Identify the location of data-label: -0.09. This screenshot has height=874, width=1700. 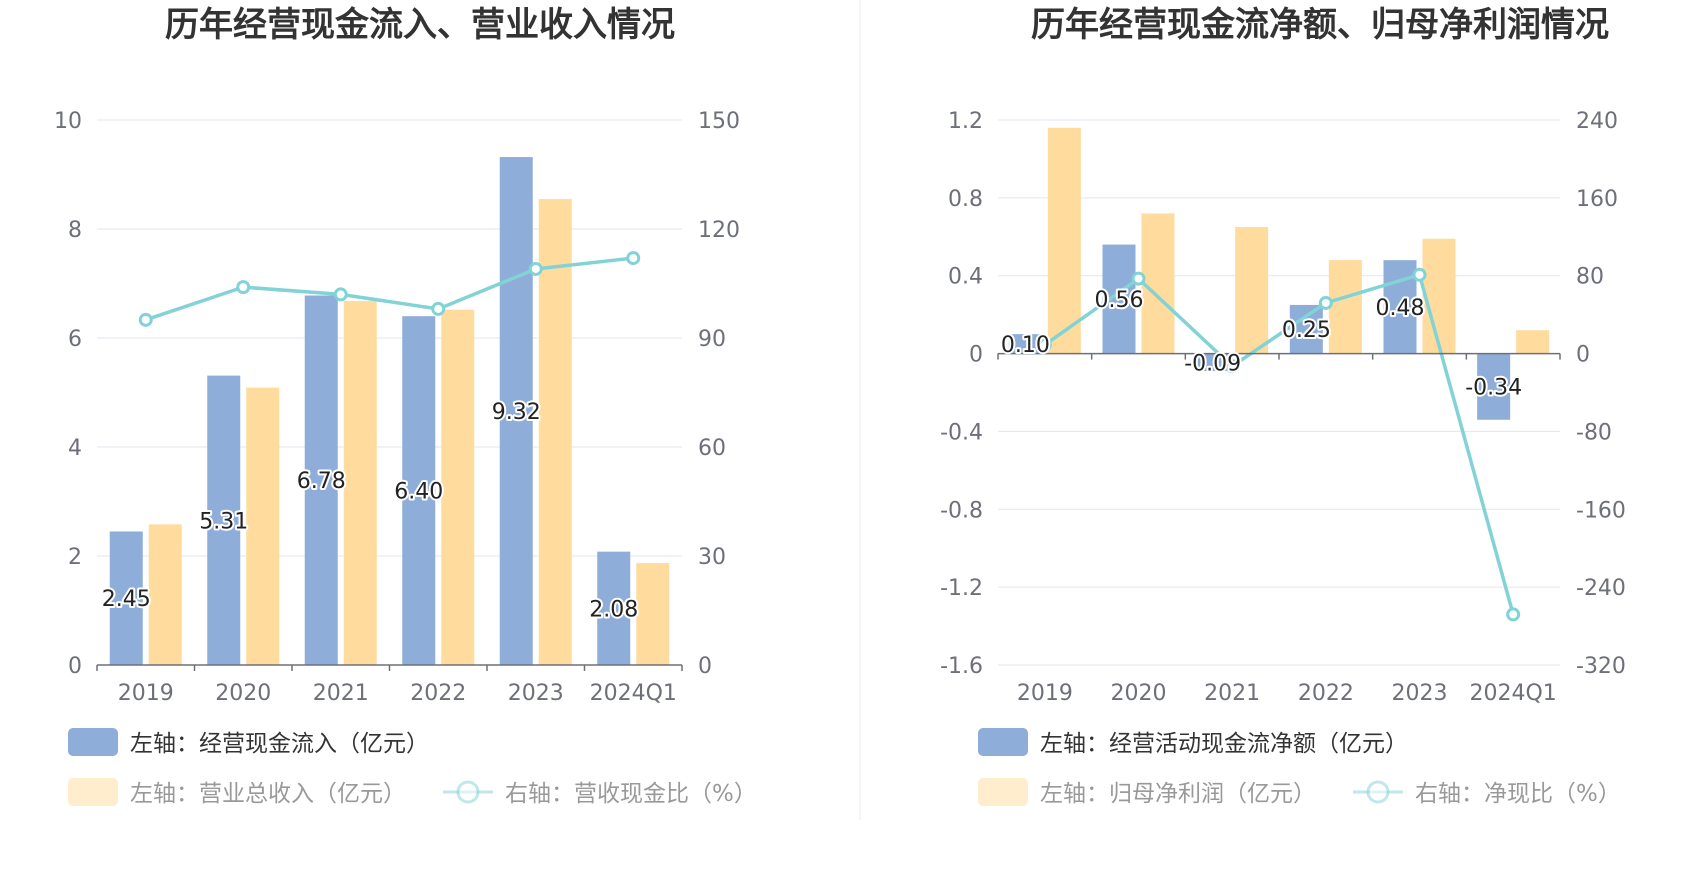
(1212, 363).